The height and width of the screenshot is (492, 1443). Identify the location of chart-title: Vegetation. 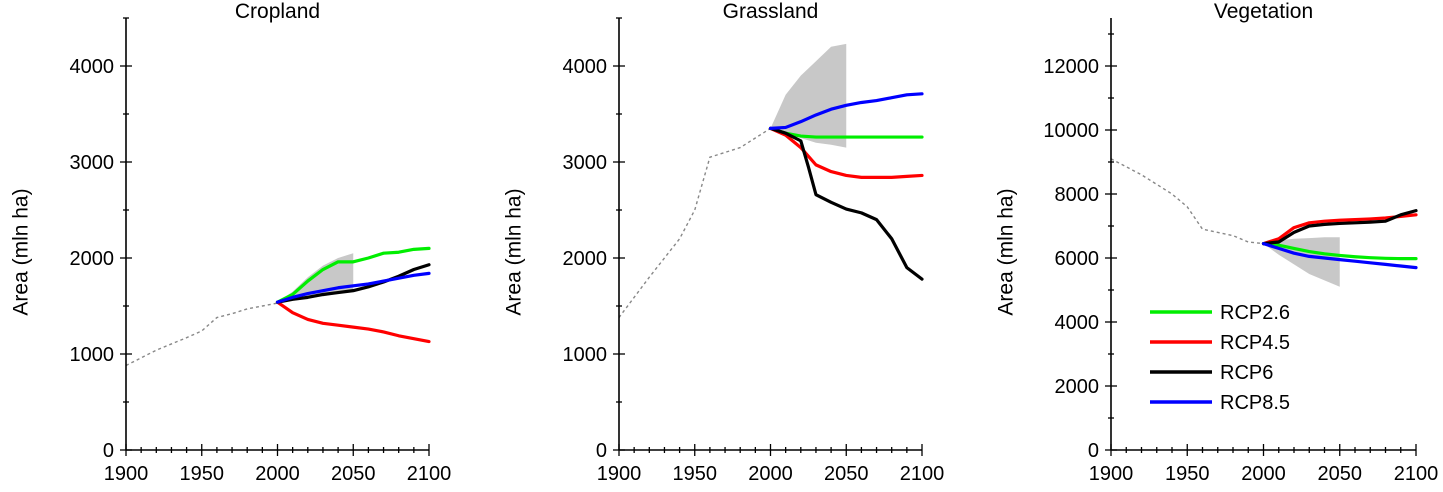
(1263, 11).